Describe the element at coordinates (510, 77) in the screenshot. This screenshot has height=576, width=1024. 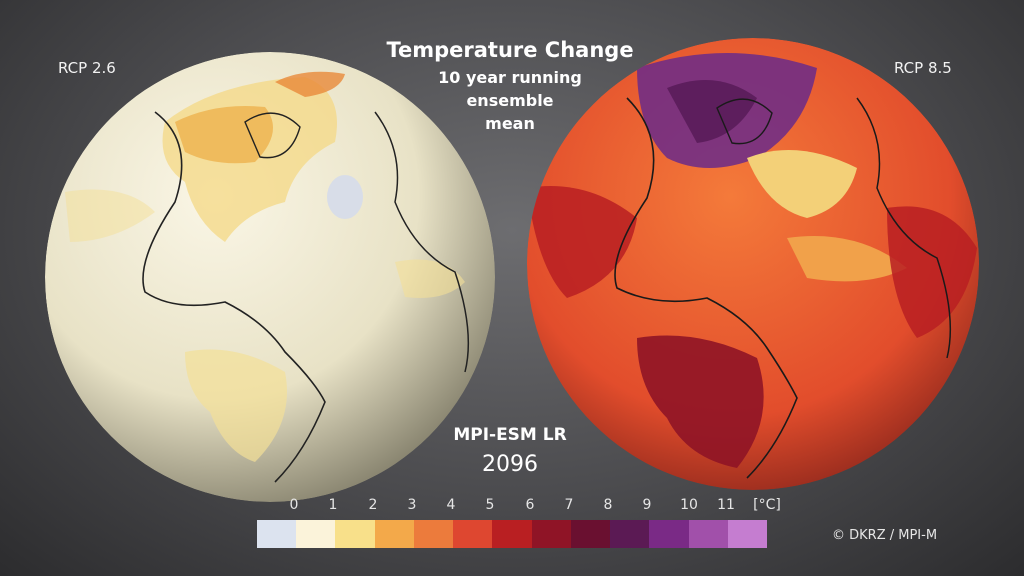
I see `subtitle-line-1: 10 year running` at that location.